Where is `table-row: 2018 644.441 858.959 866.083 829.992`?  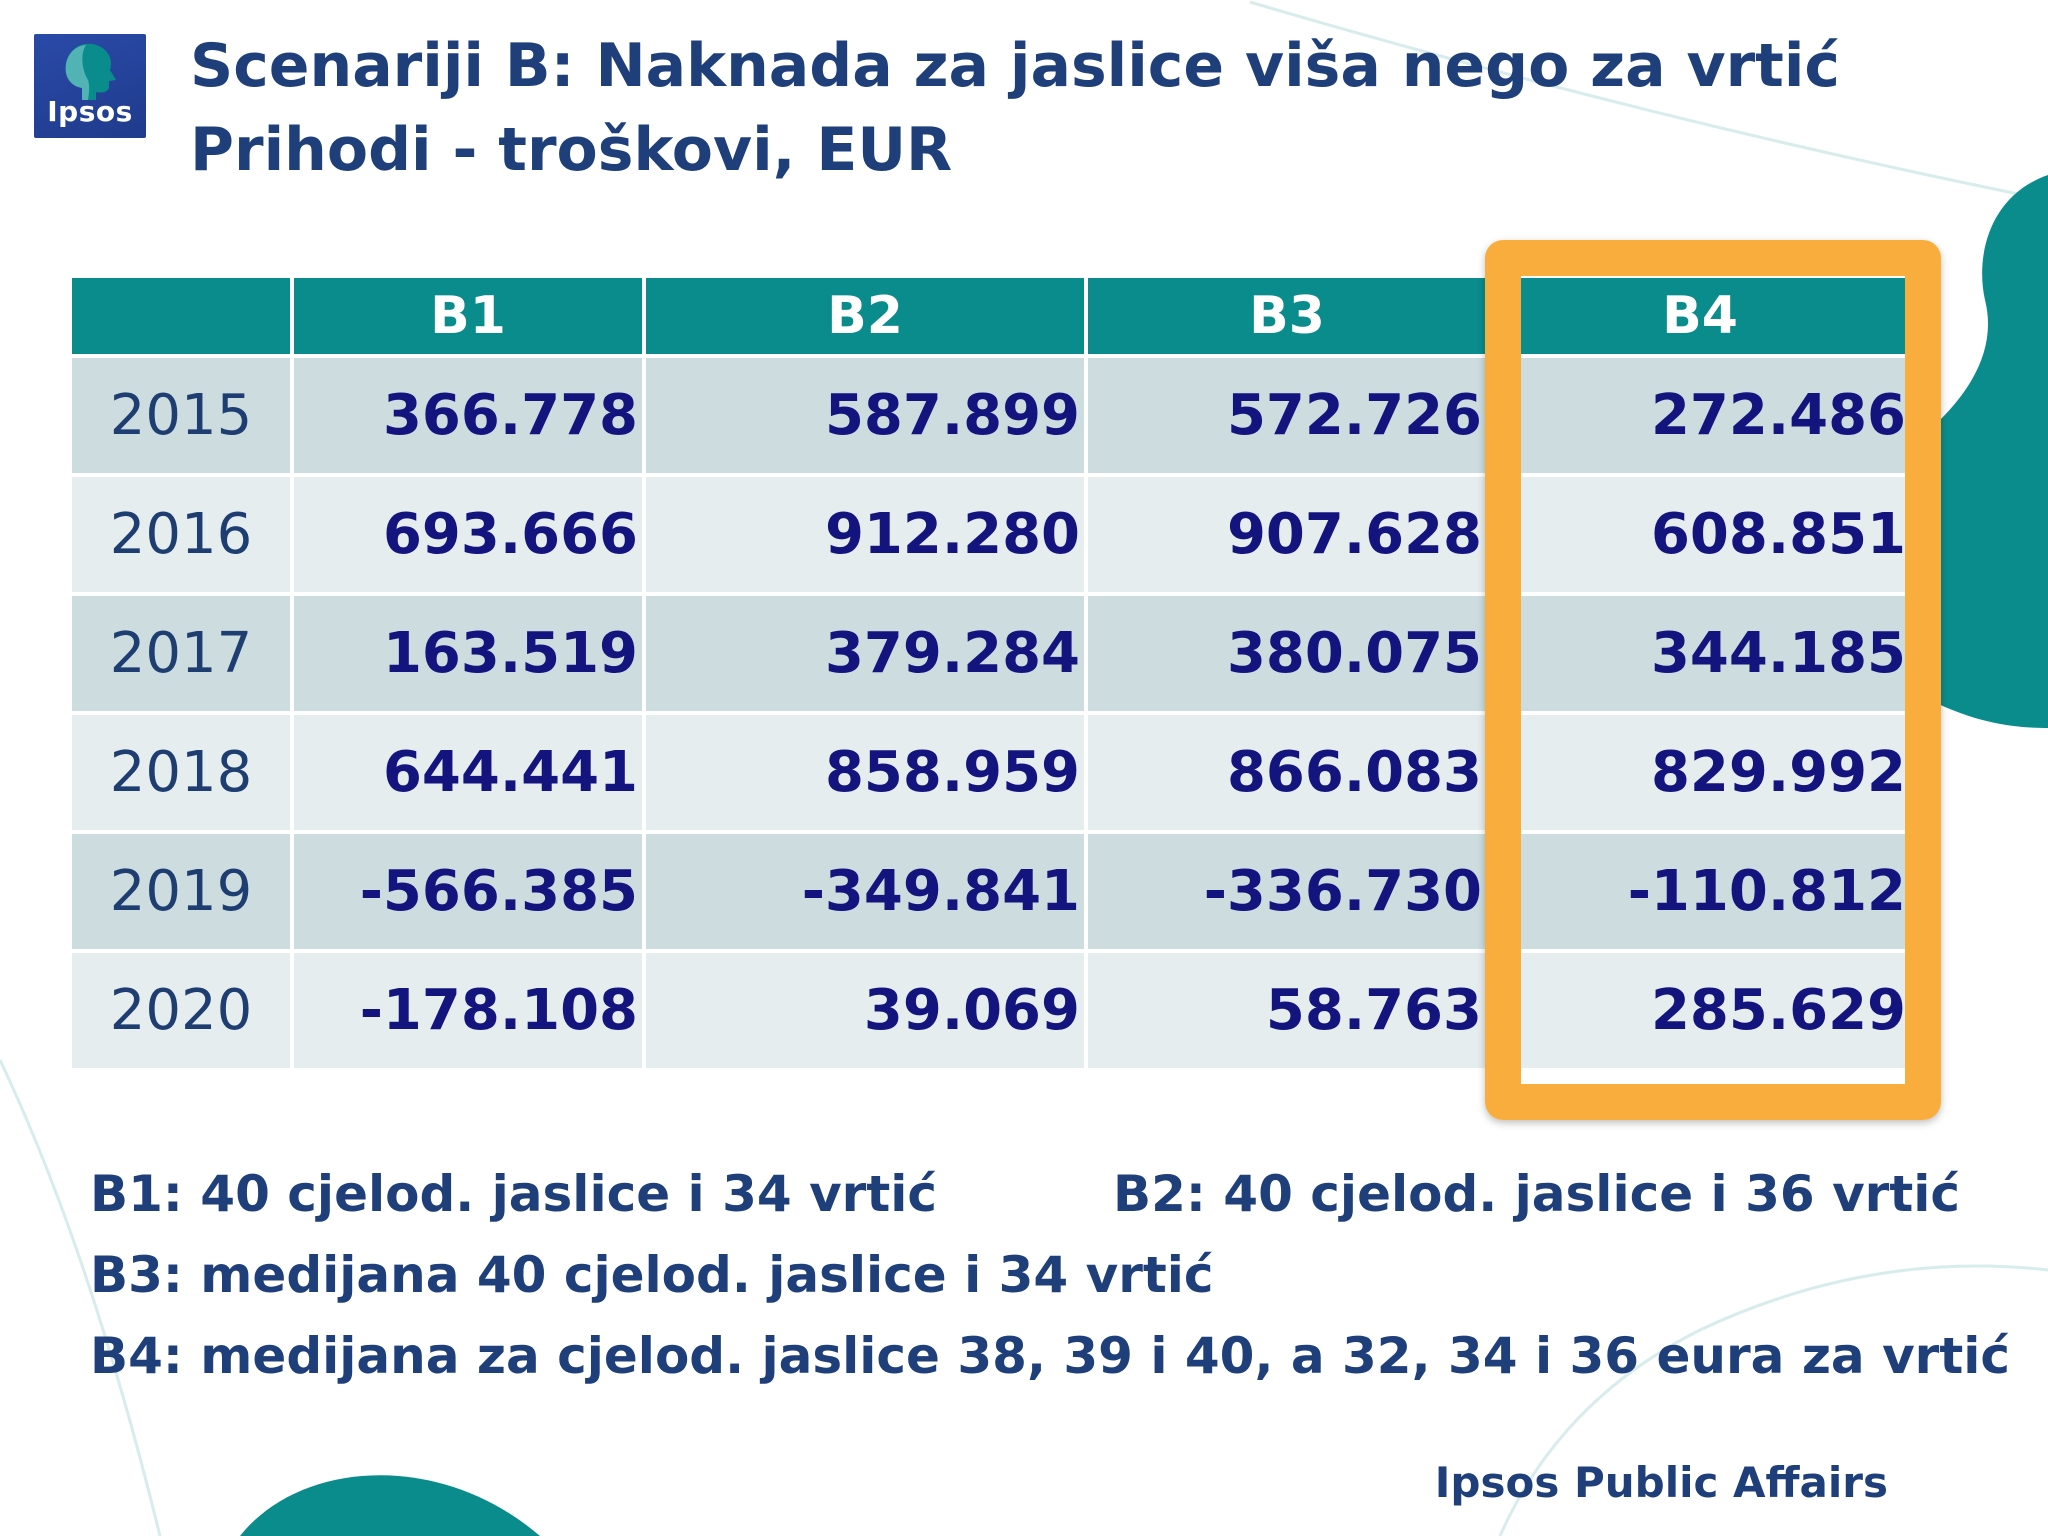
table-row: 2018 644.441 858.959 866.083 829.992 is located at coordinates (991, 772).